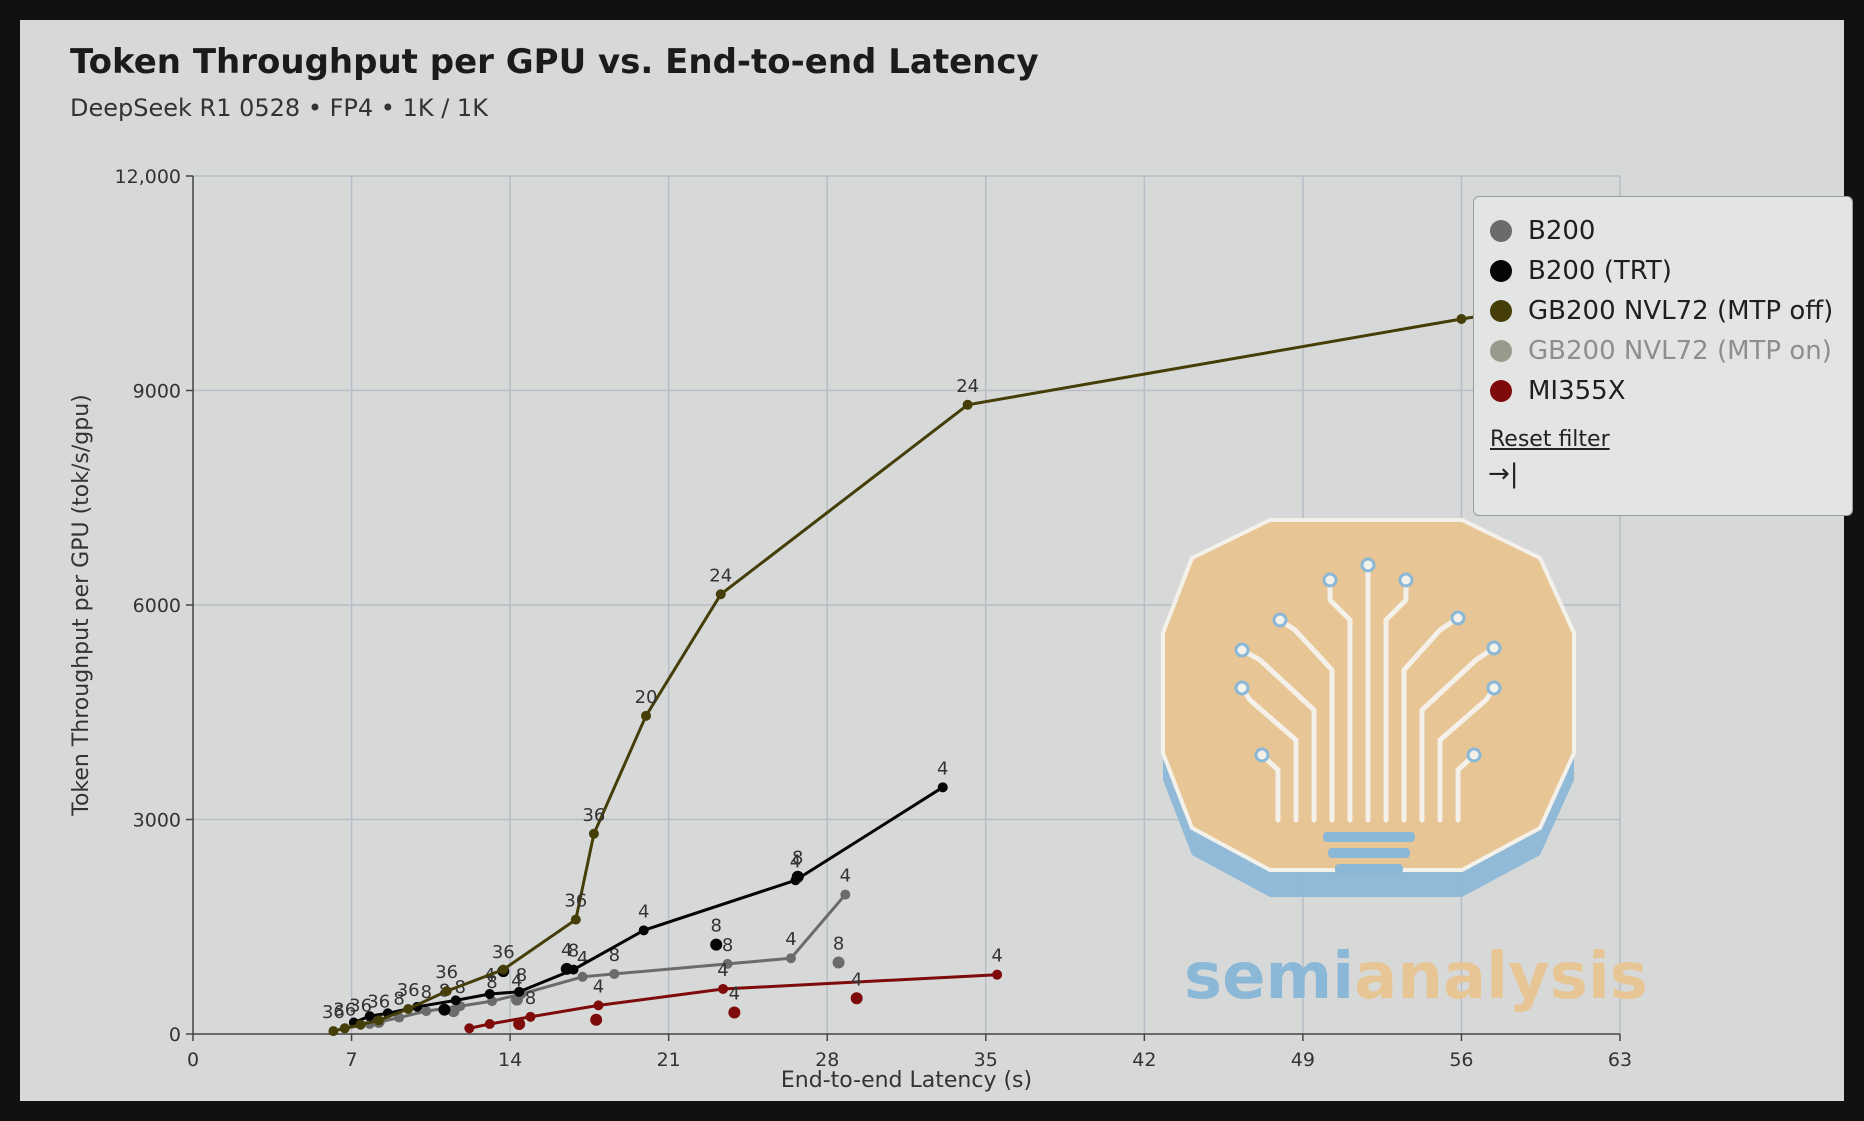  What do you see at coordinates (1681, 311) in the screenshot?
I see `legend-label: GB200 NVL72 (MTP off)` at bounding box center [1681, 311].